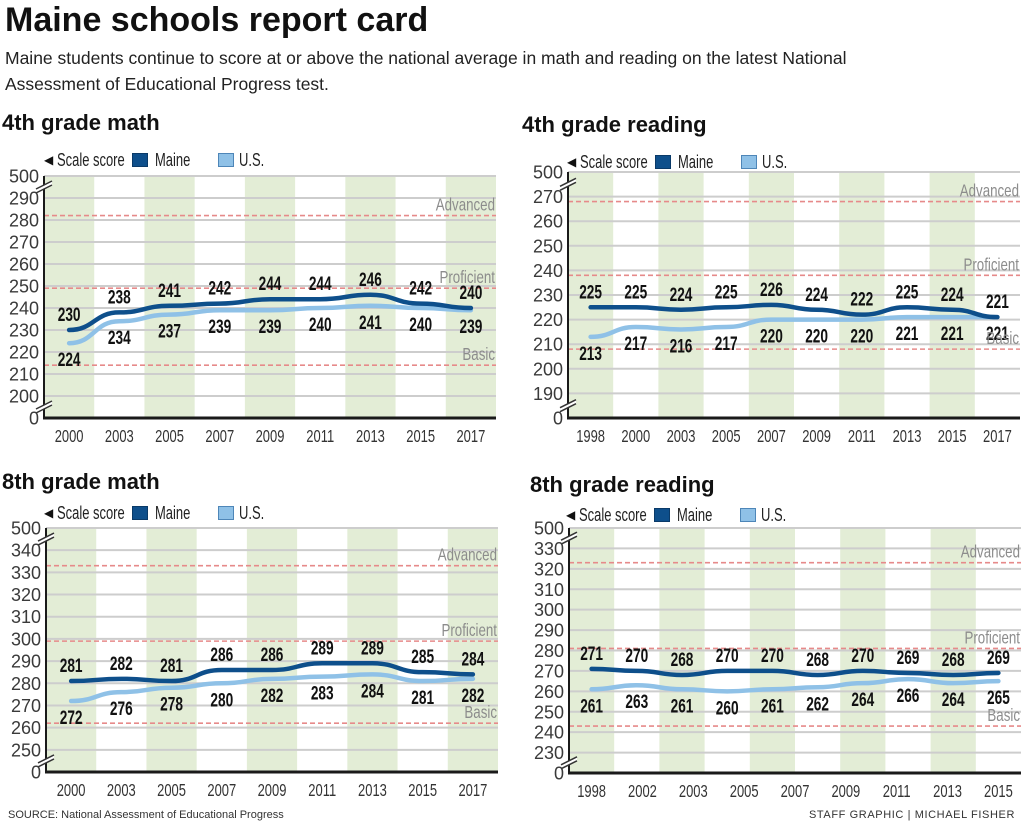 This screenshot has height=824, width=1024. I want to click on data-label-us: 213, so click(590, 354).